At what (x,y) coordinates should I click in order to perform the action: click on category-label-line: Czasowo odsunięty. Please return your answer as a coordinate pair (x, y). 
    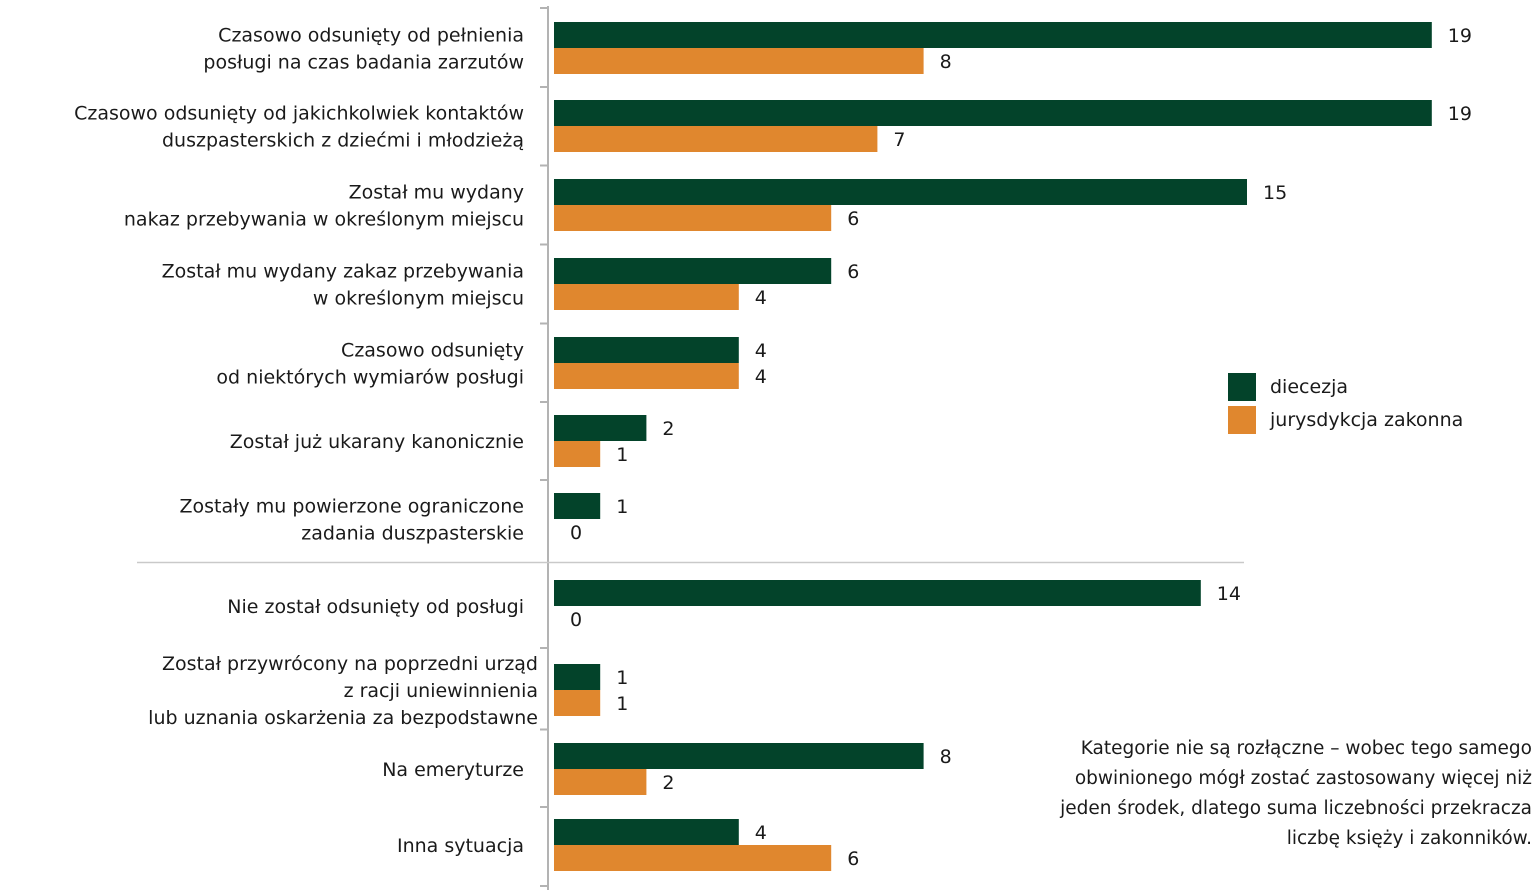
    Looking at the image, I should click on (432, 351).